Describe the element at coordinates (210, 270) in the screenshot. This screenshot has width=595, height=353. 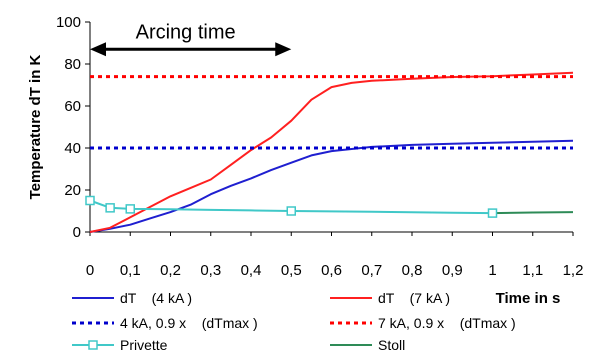
I see `x-tick-label: 0,3` at that location.